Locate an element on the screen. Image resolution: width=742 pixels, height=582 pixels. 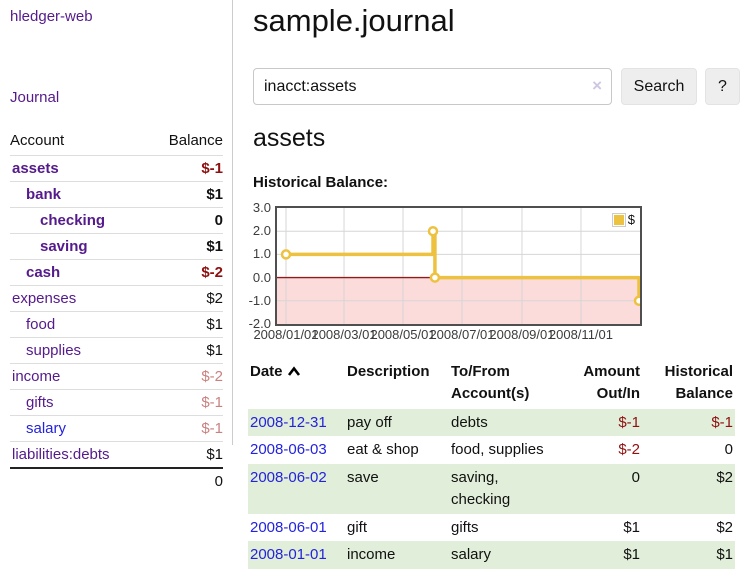
legend-label: $ is located at coordinates (631, 219).